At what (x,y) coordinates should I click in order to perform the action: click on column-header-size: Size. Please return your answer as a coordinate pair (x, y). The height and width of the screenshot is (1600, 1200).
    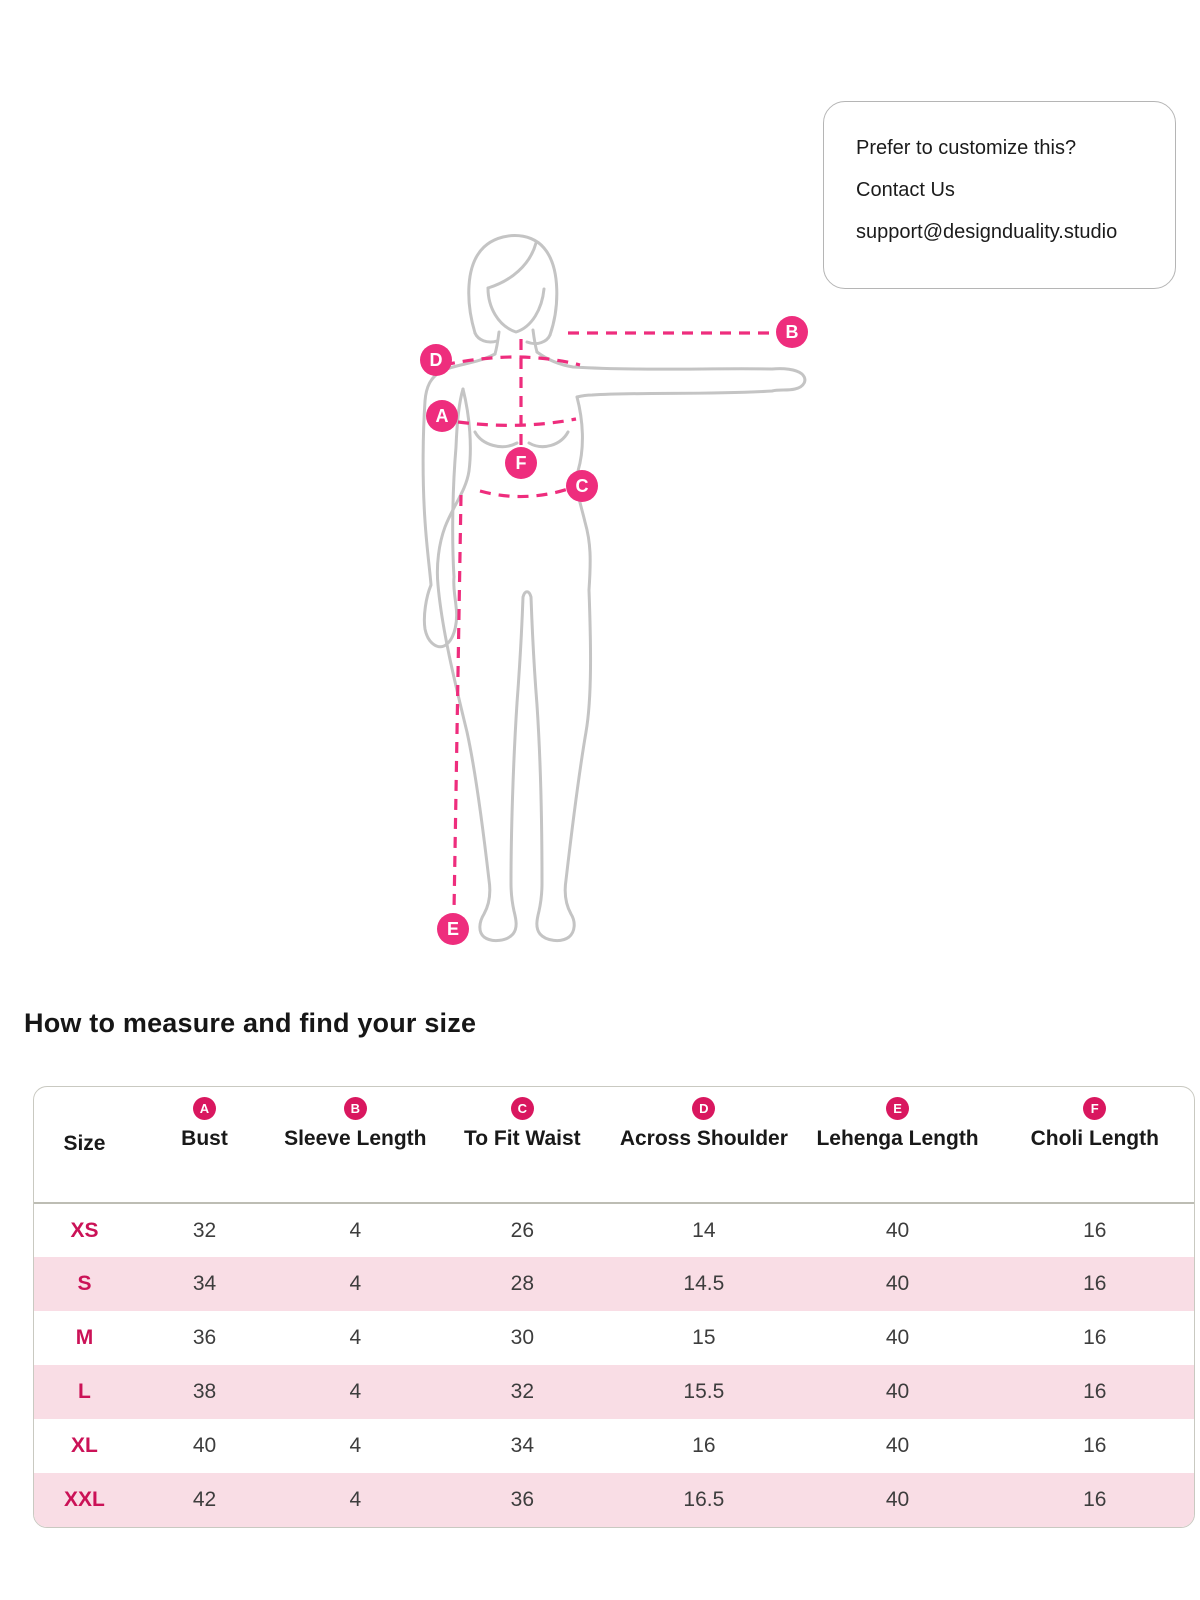
    Looking at the image, I should click on (84, 1145).